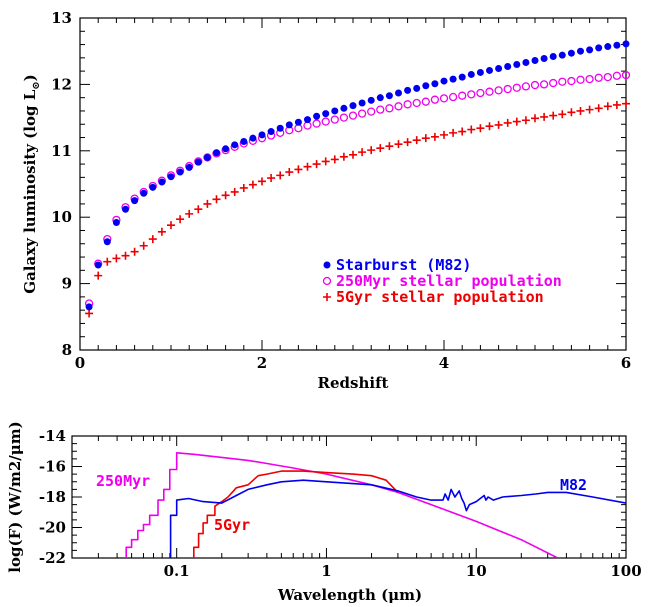 The height and width of the screenshot is (607, 651). What do you see at coordinates (444, 363) in the screenshot?
I see `top-x-tick-label: 4` at bounding box center [444, 363].